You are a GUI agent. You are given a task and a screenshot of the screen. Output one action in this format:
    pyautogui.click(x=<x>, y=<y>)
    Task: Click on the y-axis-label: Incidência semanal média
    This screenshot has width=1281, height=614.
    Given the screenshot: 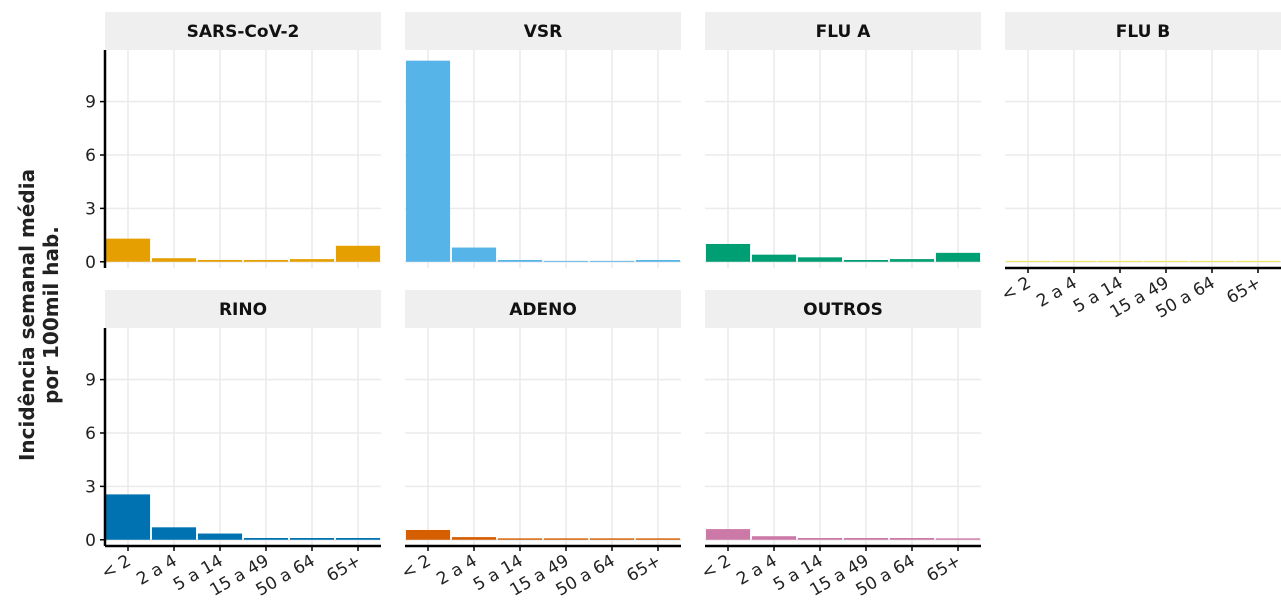 What is the action you would take?
    pyautogui.click(x=27, y=315)
    